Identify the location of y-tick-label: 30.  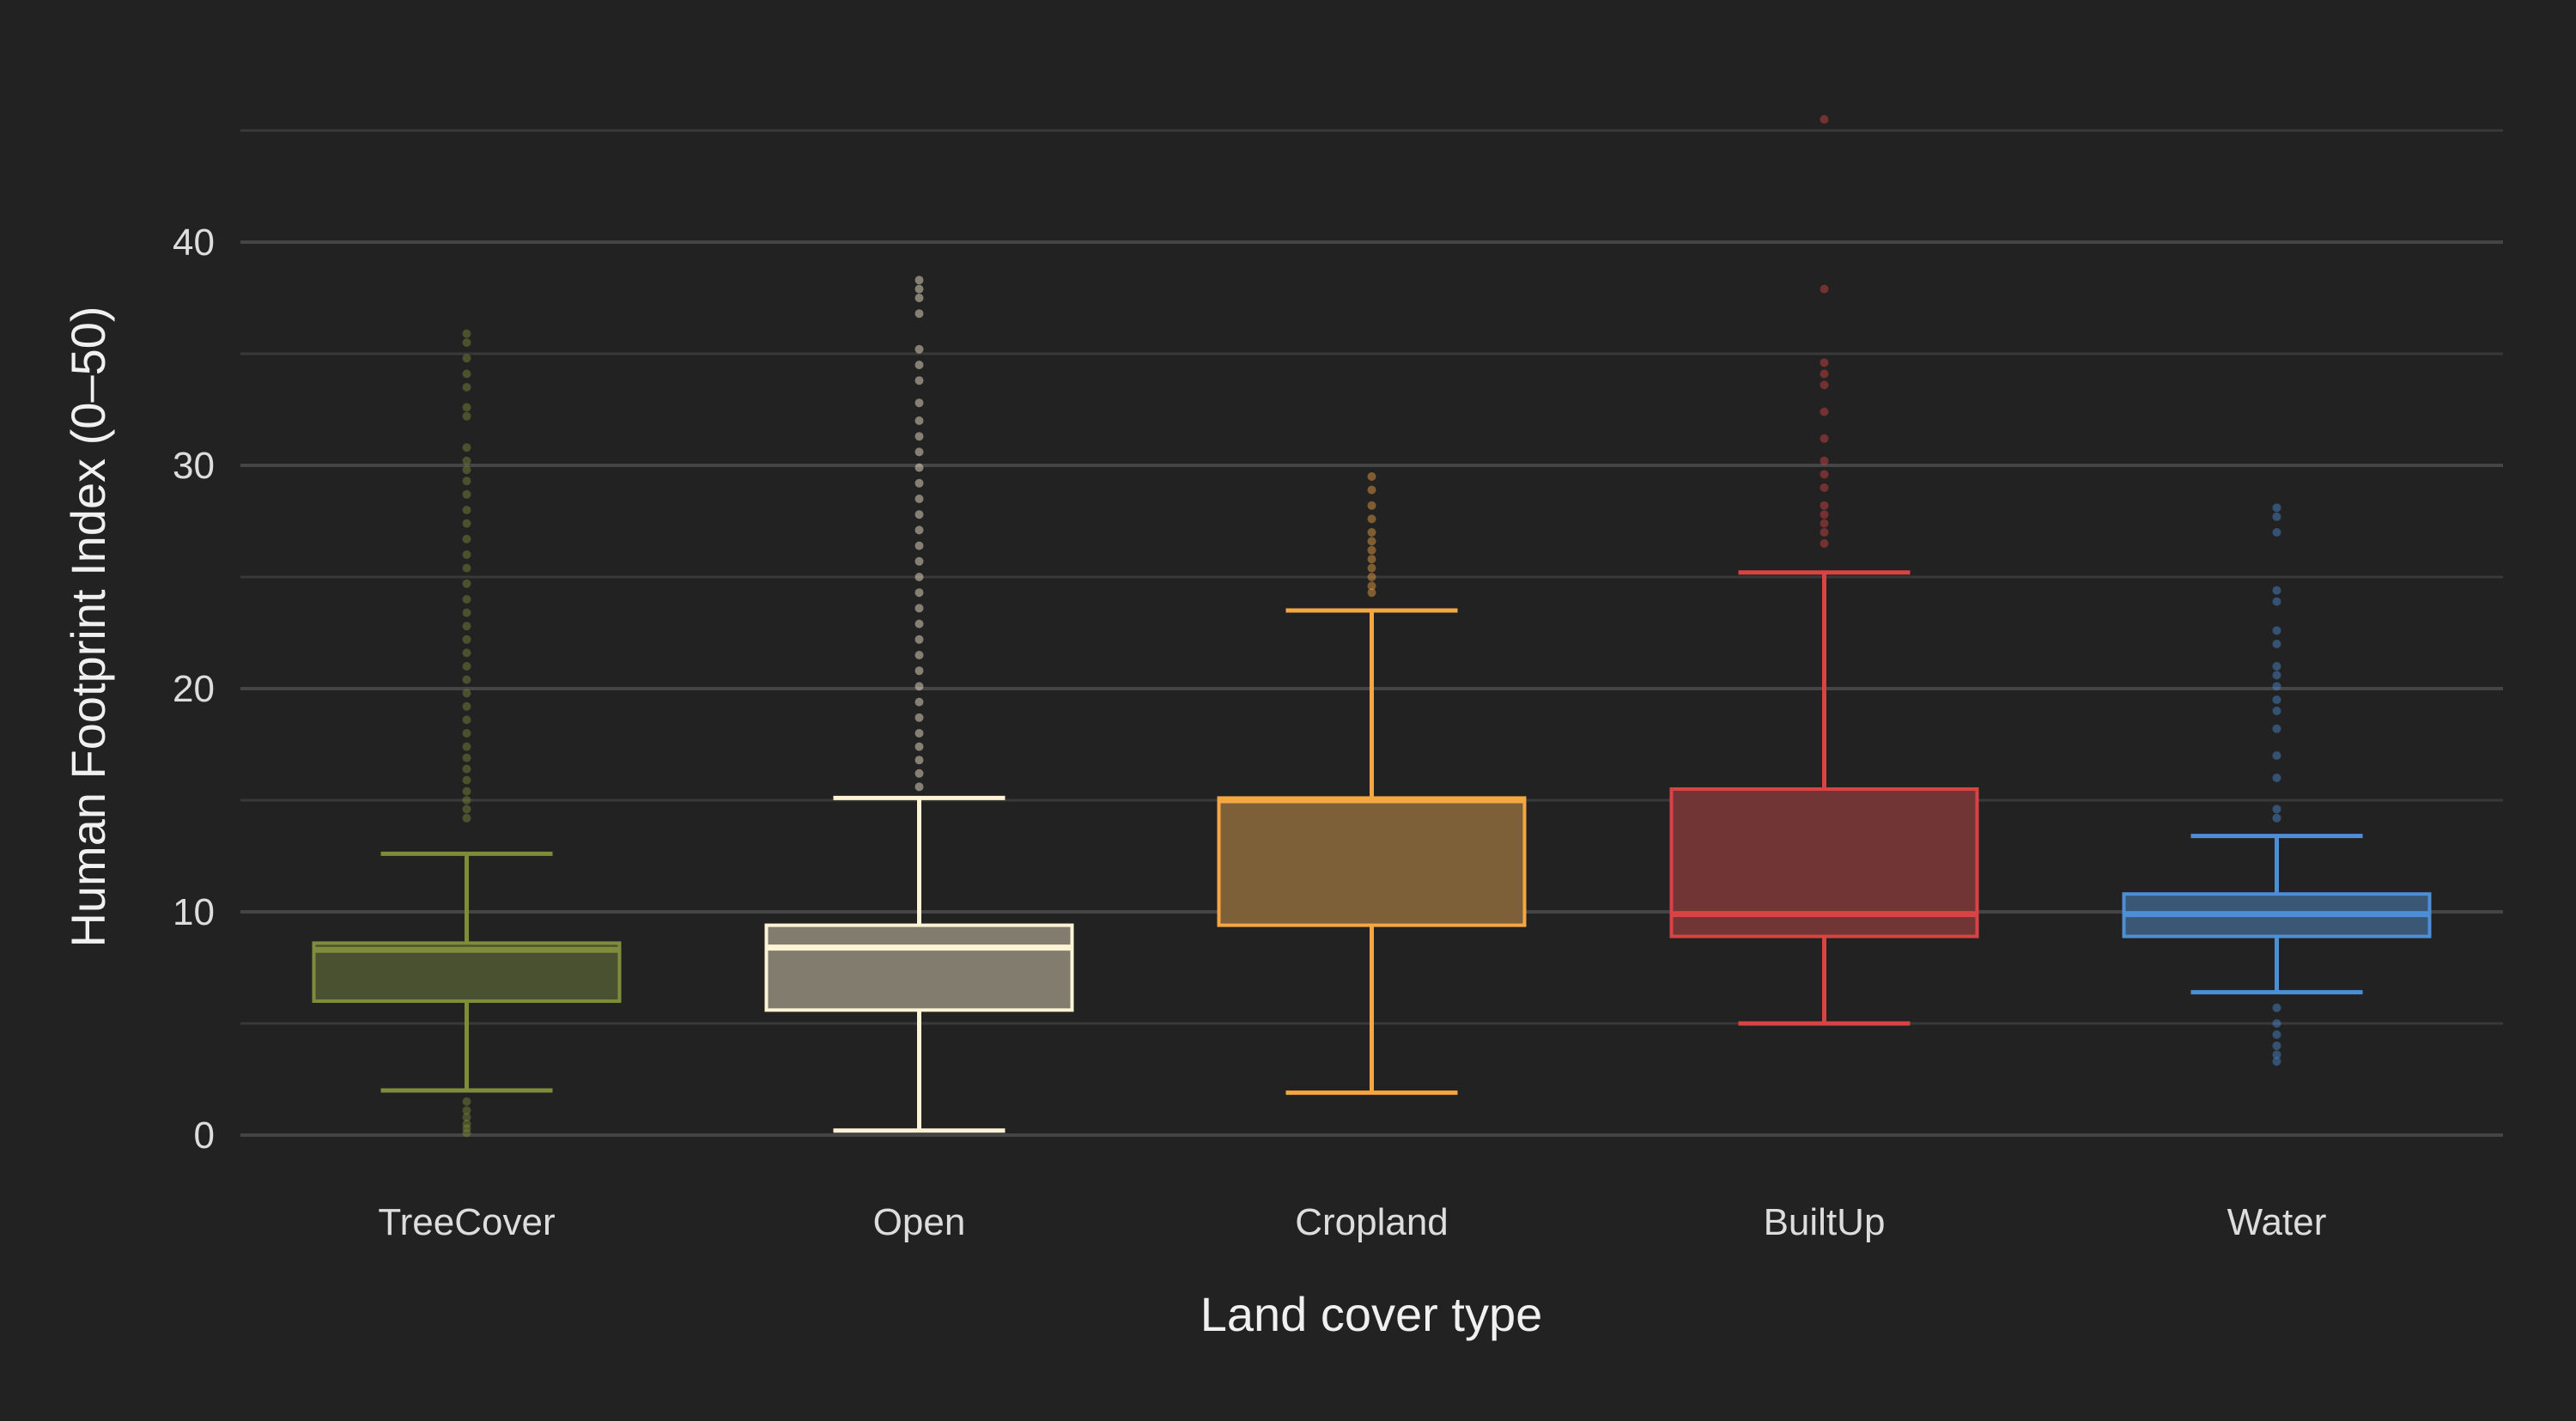
(194, 466).